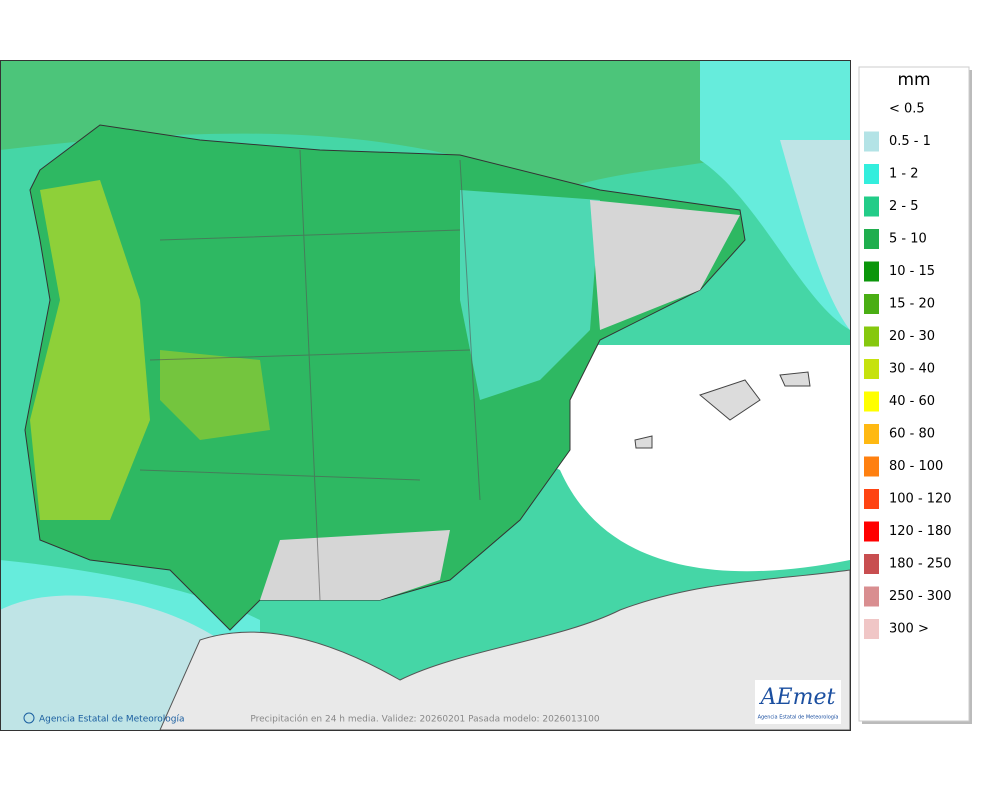  What do you see at coordinates (910, 141) in the screenshot?
I see `legend-label: 0.5 - 1` at bounding box center [910, 141].